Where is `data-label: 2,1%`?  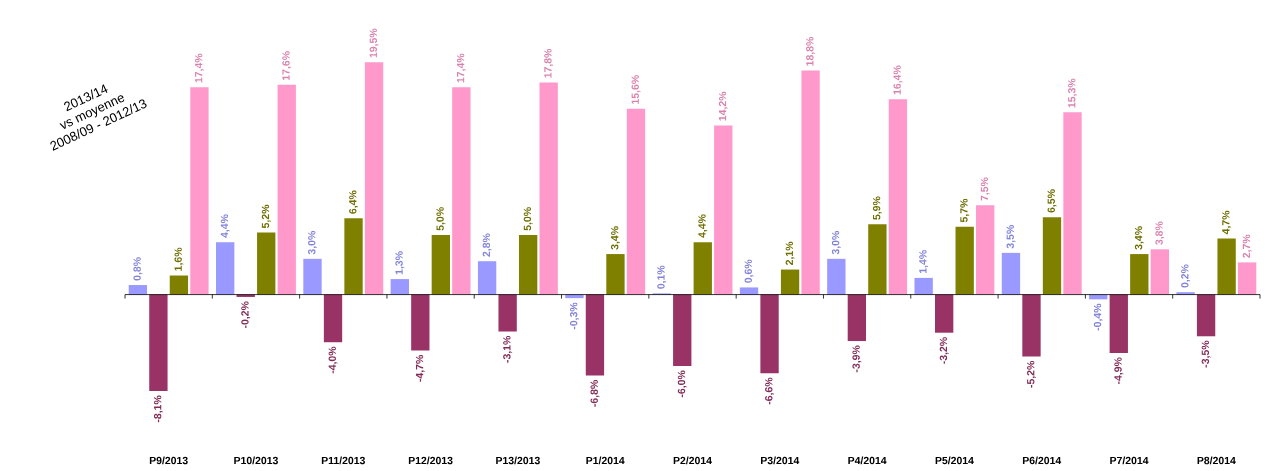 data-label: 2,1% is located at coordinates (790, 253).